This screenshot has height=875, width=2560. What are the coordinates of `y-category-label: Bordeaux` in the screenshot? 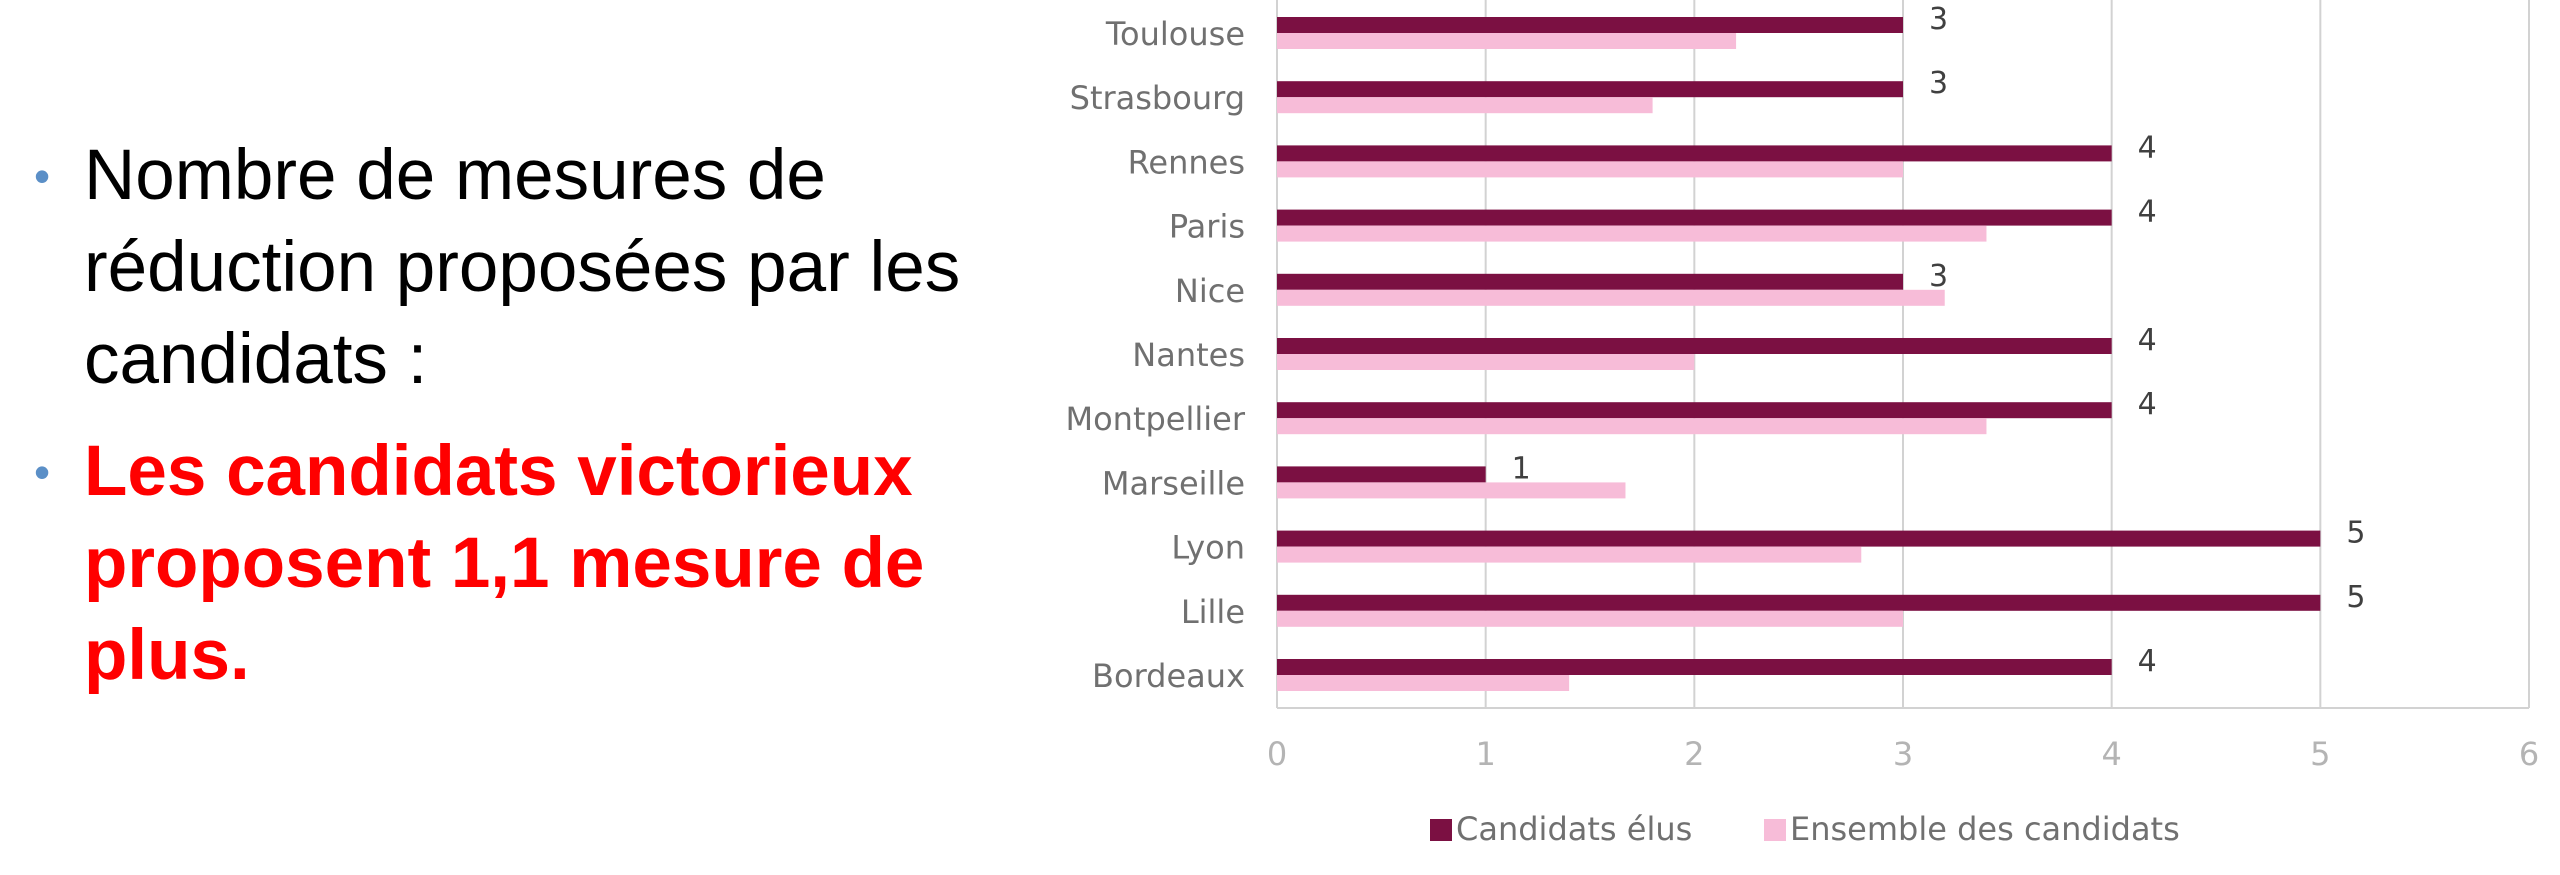 It's located at (1168, 676).